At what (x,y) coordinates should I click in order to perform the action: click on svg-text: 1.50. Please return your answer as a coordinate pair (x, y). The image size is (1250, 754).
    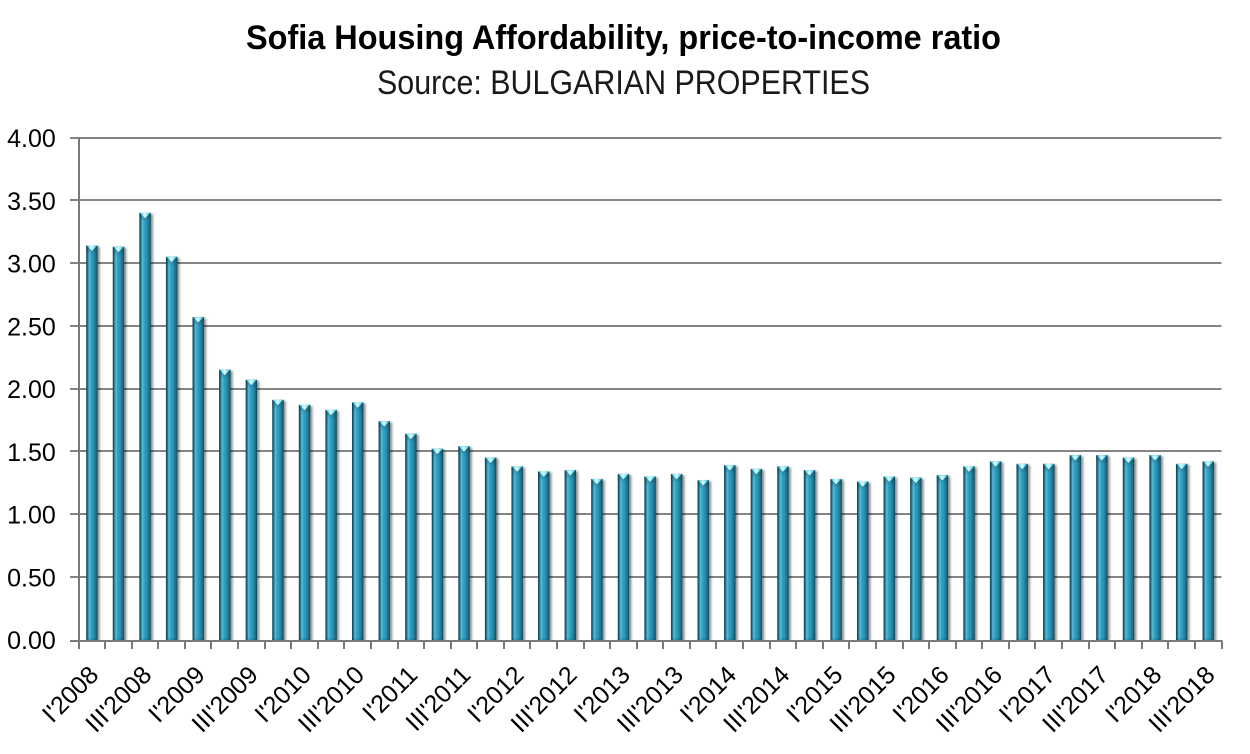
    Looking at the image, I should click on (31, 453).